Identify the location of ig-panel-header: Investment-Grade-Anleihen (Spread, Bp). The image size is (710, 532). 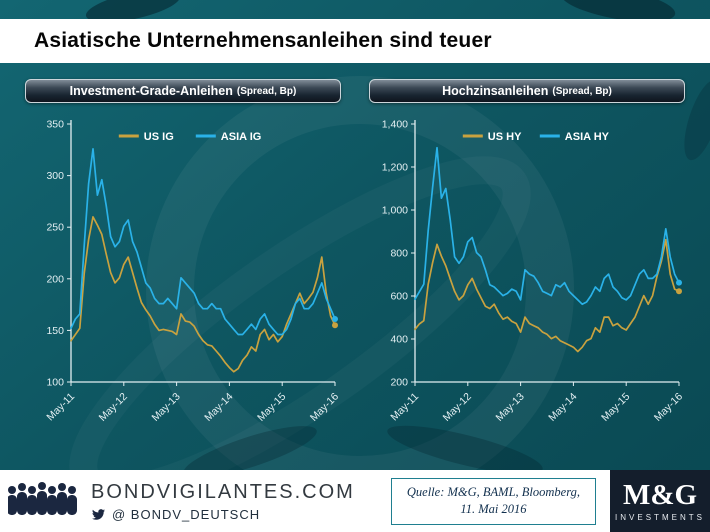
(183, 91).